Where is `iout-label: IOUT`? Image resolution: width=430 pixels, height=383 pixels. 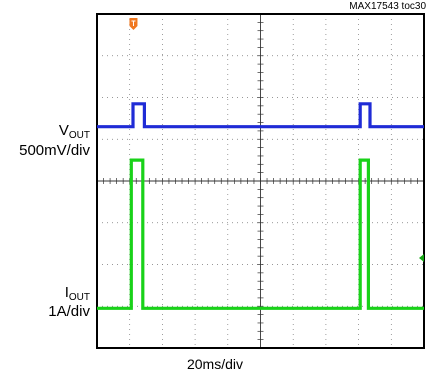
iout-label: IOUT is located at coordinates (77, 295).